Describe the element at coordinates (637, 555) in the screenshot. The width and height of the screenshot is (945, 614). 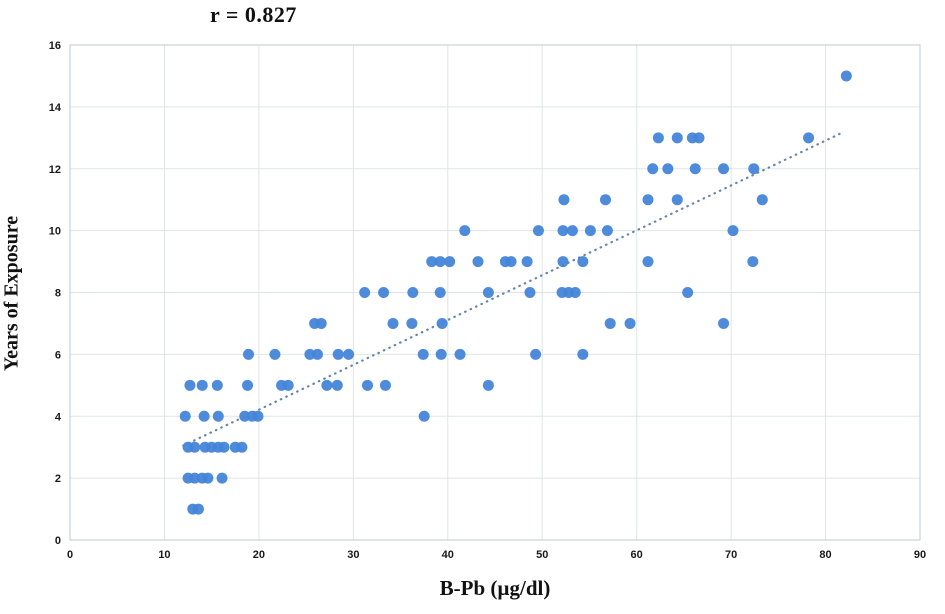
I see `x-tick-label: 60` at that location.